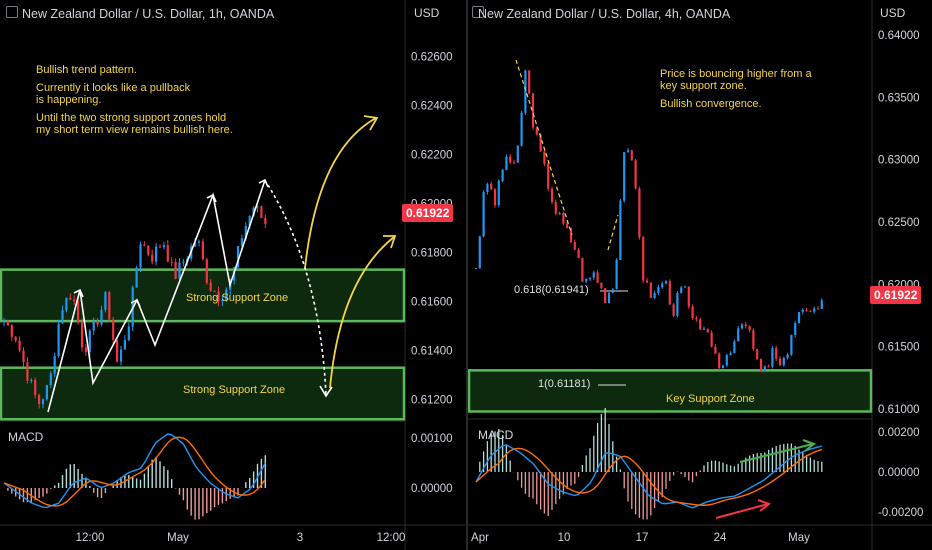  What do you see at coordinates (134, 130) in the screenshot?
I see `note-line: my short term view remains bullish here.` at bounding box center [134, 130].